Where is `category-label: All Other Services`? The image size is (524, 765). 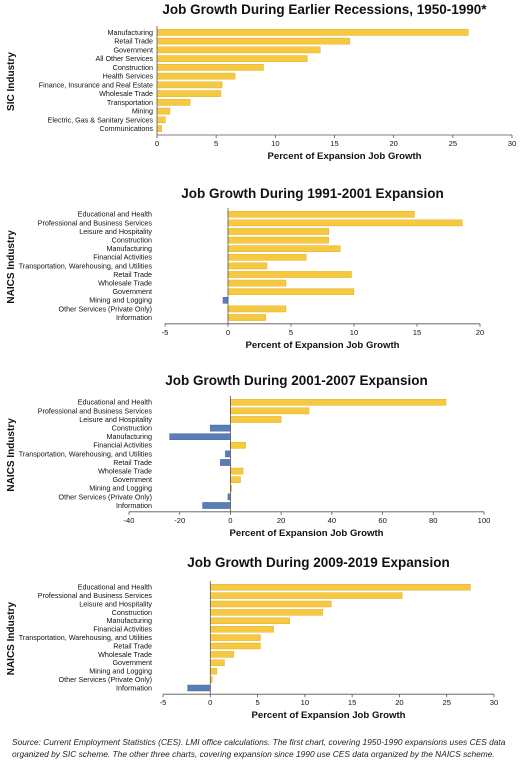 category-label: All Other Services is located at coordinates (124, 58).